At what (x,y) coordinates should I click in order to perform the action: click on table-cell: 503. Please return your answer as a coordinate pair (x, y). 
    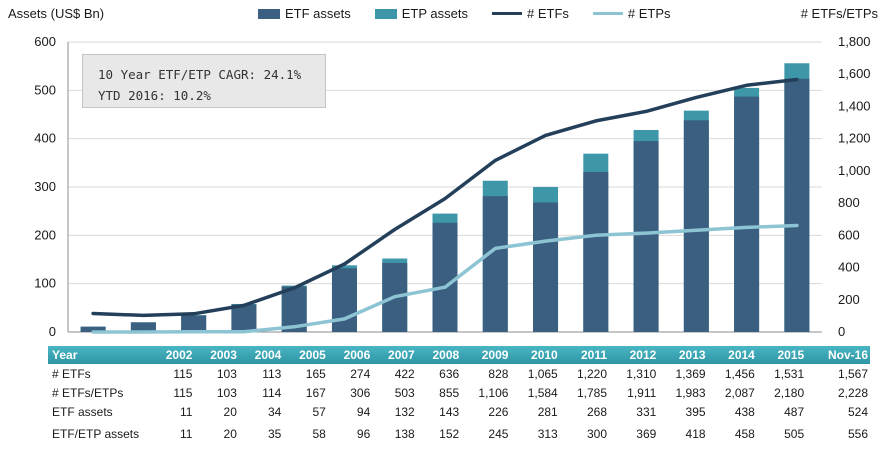
    Looking at the image, I should click on (404, 392).